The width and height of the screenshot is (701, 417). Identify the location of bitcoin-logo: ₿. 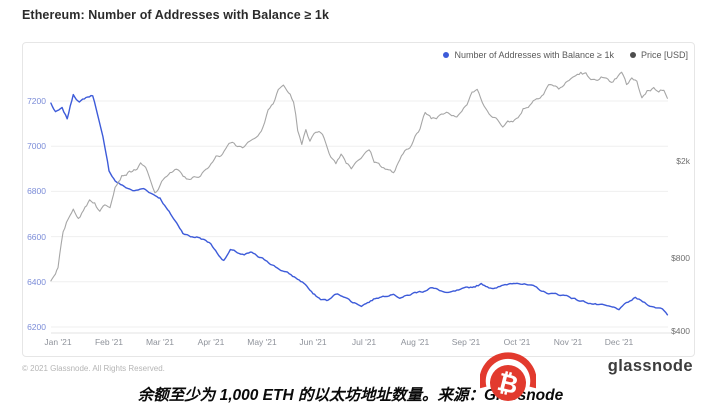
(508, 376).